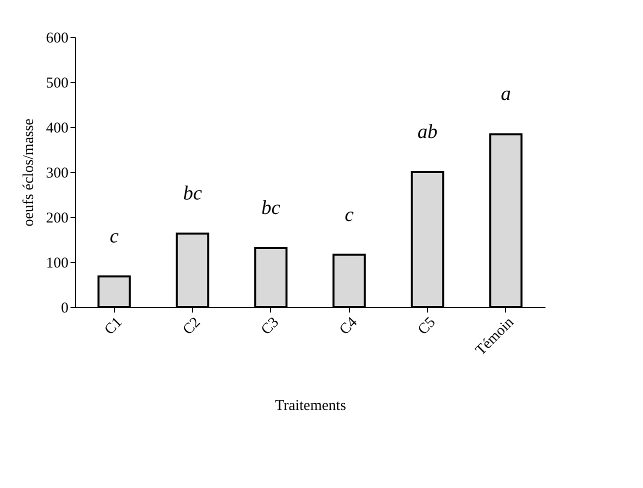  I want to click on x-tick-label: C3, so click(270, 326).